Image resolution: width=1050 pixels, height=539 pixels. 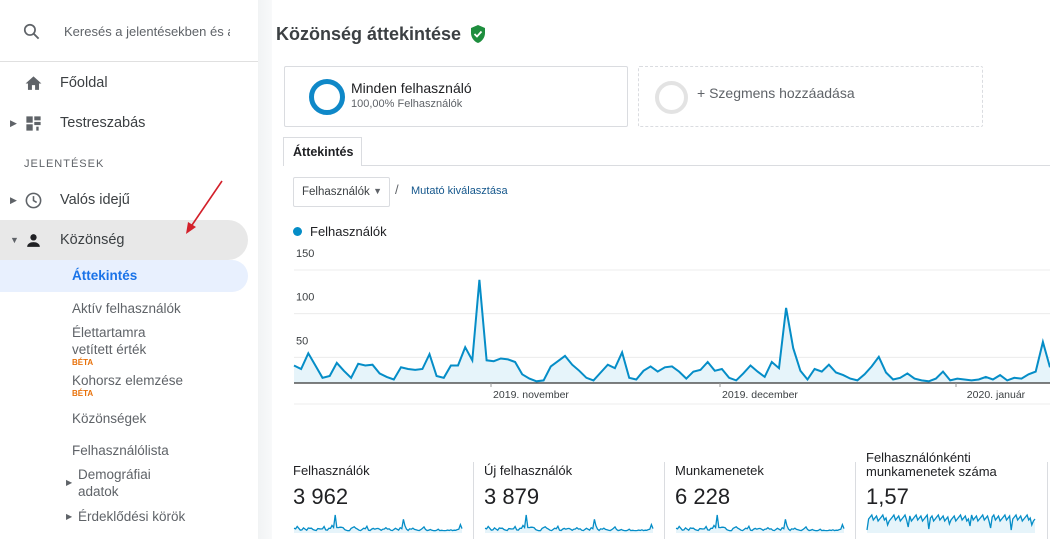 What do you see at coordinates (109, 349) in the screenshot?
I see `nav-ltv-line2: vetített érték` at bounding box center [109, 349].